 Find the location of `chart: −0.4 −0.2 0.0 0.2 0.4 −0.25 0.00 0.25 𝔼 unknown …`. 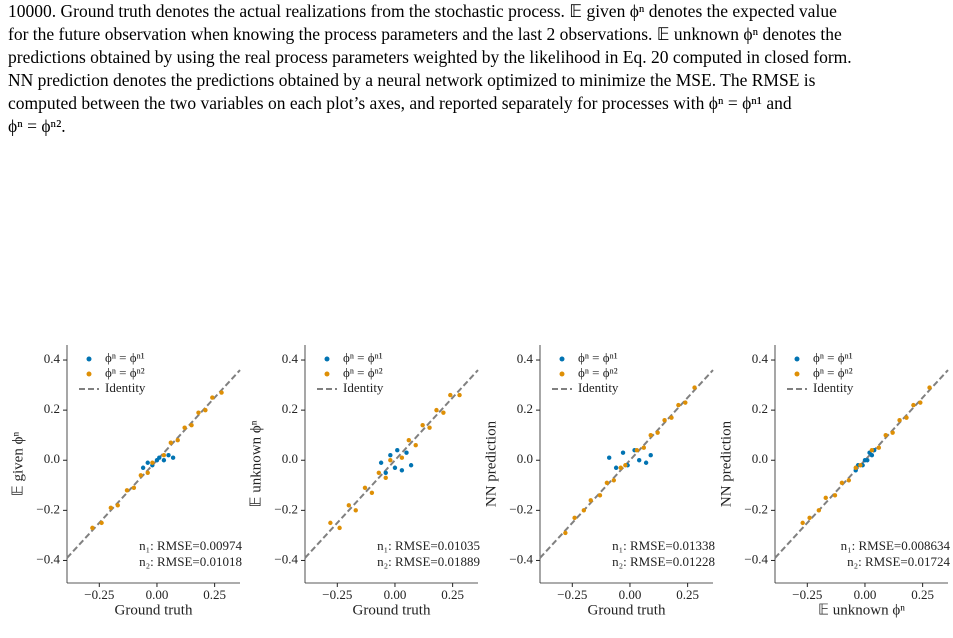

chart: −0.4 −0.2 0.0 0.2 0.4 −0.25 0.00 0.25 𝔼 unknown … is located at coordinates (834, 481).